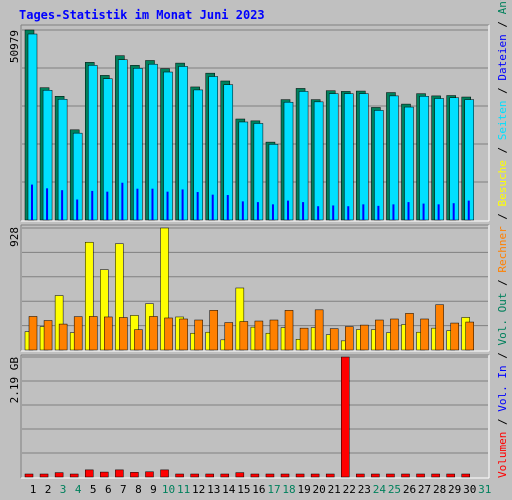 This screenshot has height=500, width=512. I want to click on x-tick-label: 22, so click(349, 489).